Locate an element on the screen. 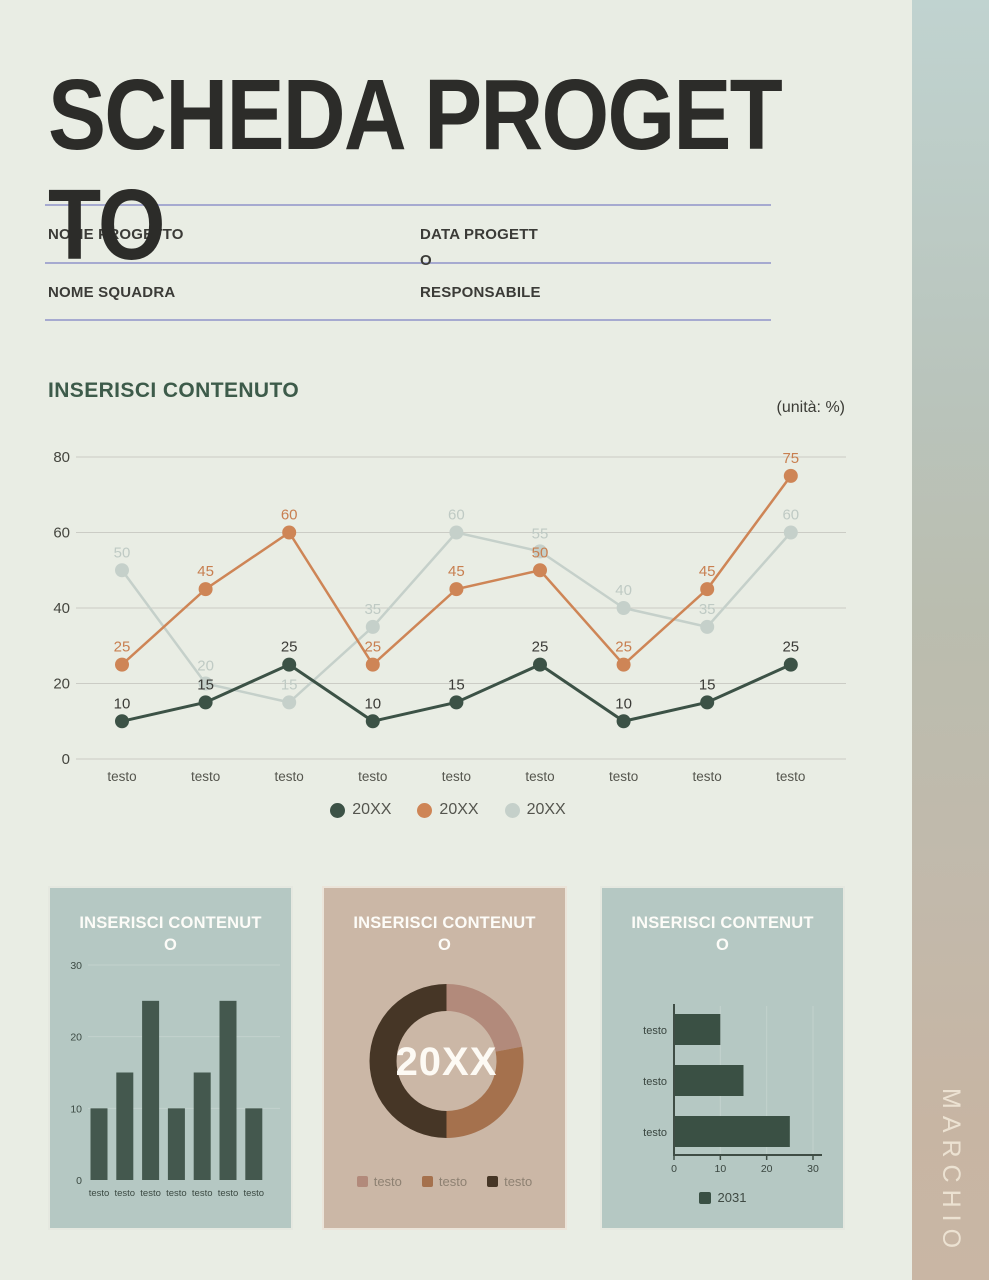  section-heading: INSERISCI CONTENUTO is located at coordinates (174, 390).